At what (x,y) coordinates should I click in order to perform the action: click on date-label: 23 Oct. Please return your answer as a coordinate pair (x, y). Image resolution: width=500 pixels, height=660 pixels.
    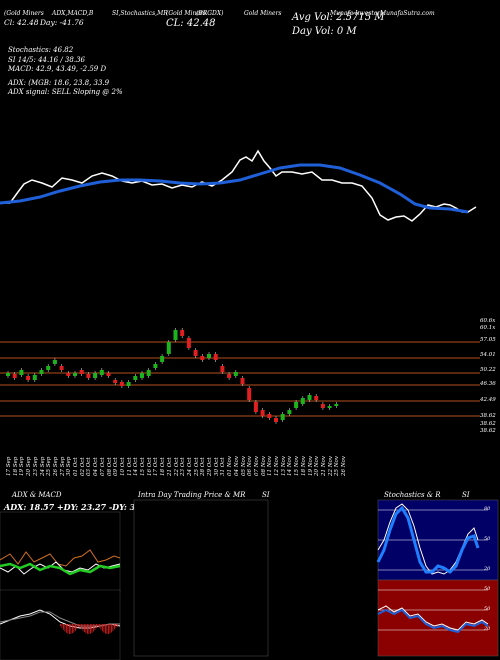
    Looking at the image, I should click on (183, 466).